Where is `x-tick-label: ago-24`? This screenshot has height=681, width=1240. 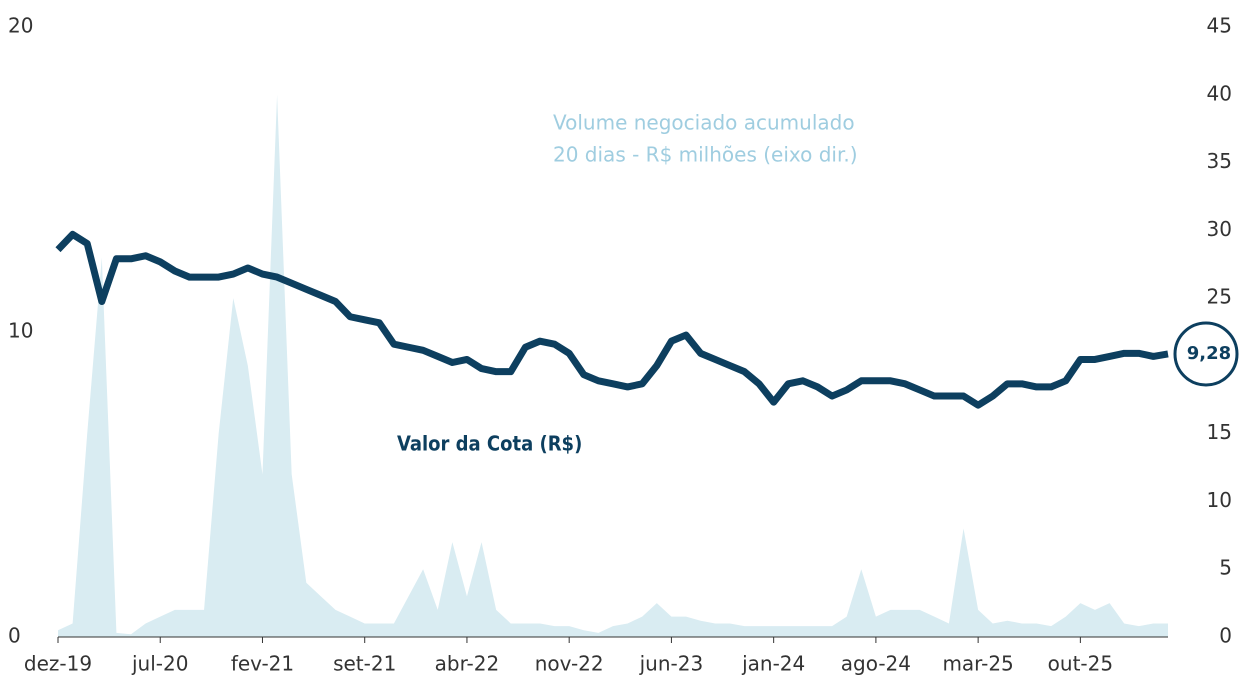
x-tick-label: ago-24 is located at coordinates (876, 664).